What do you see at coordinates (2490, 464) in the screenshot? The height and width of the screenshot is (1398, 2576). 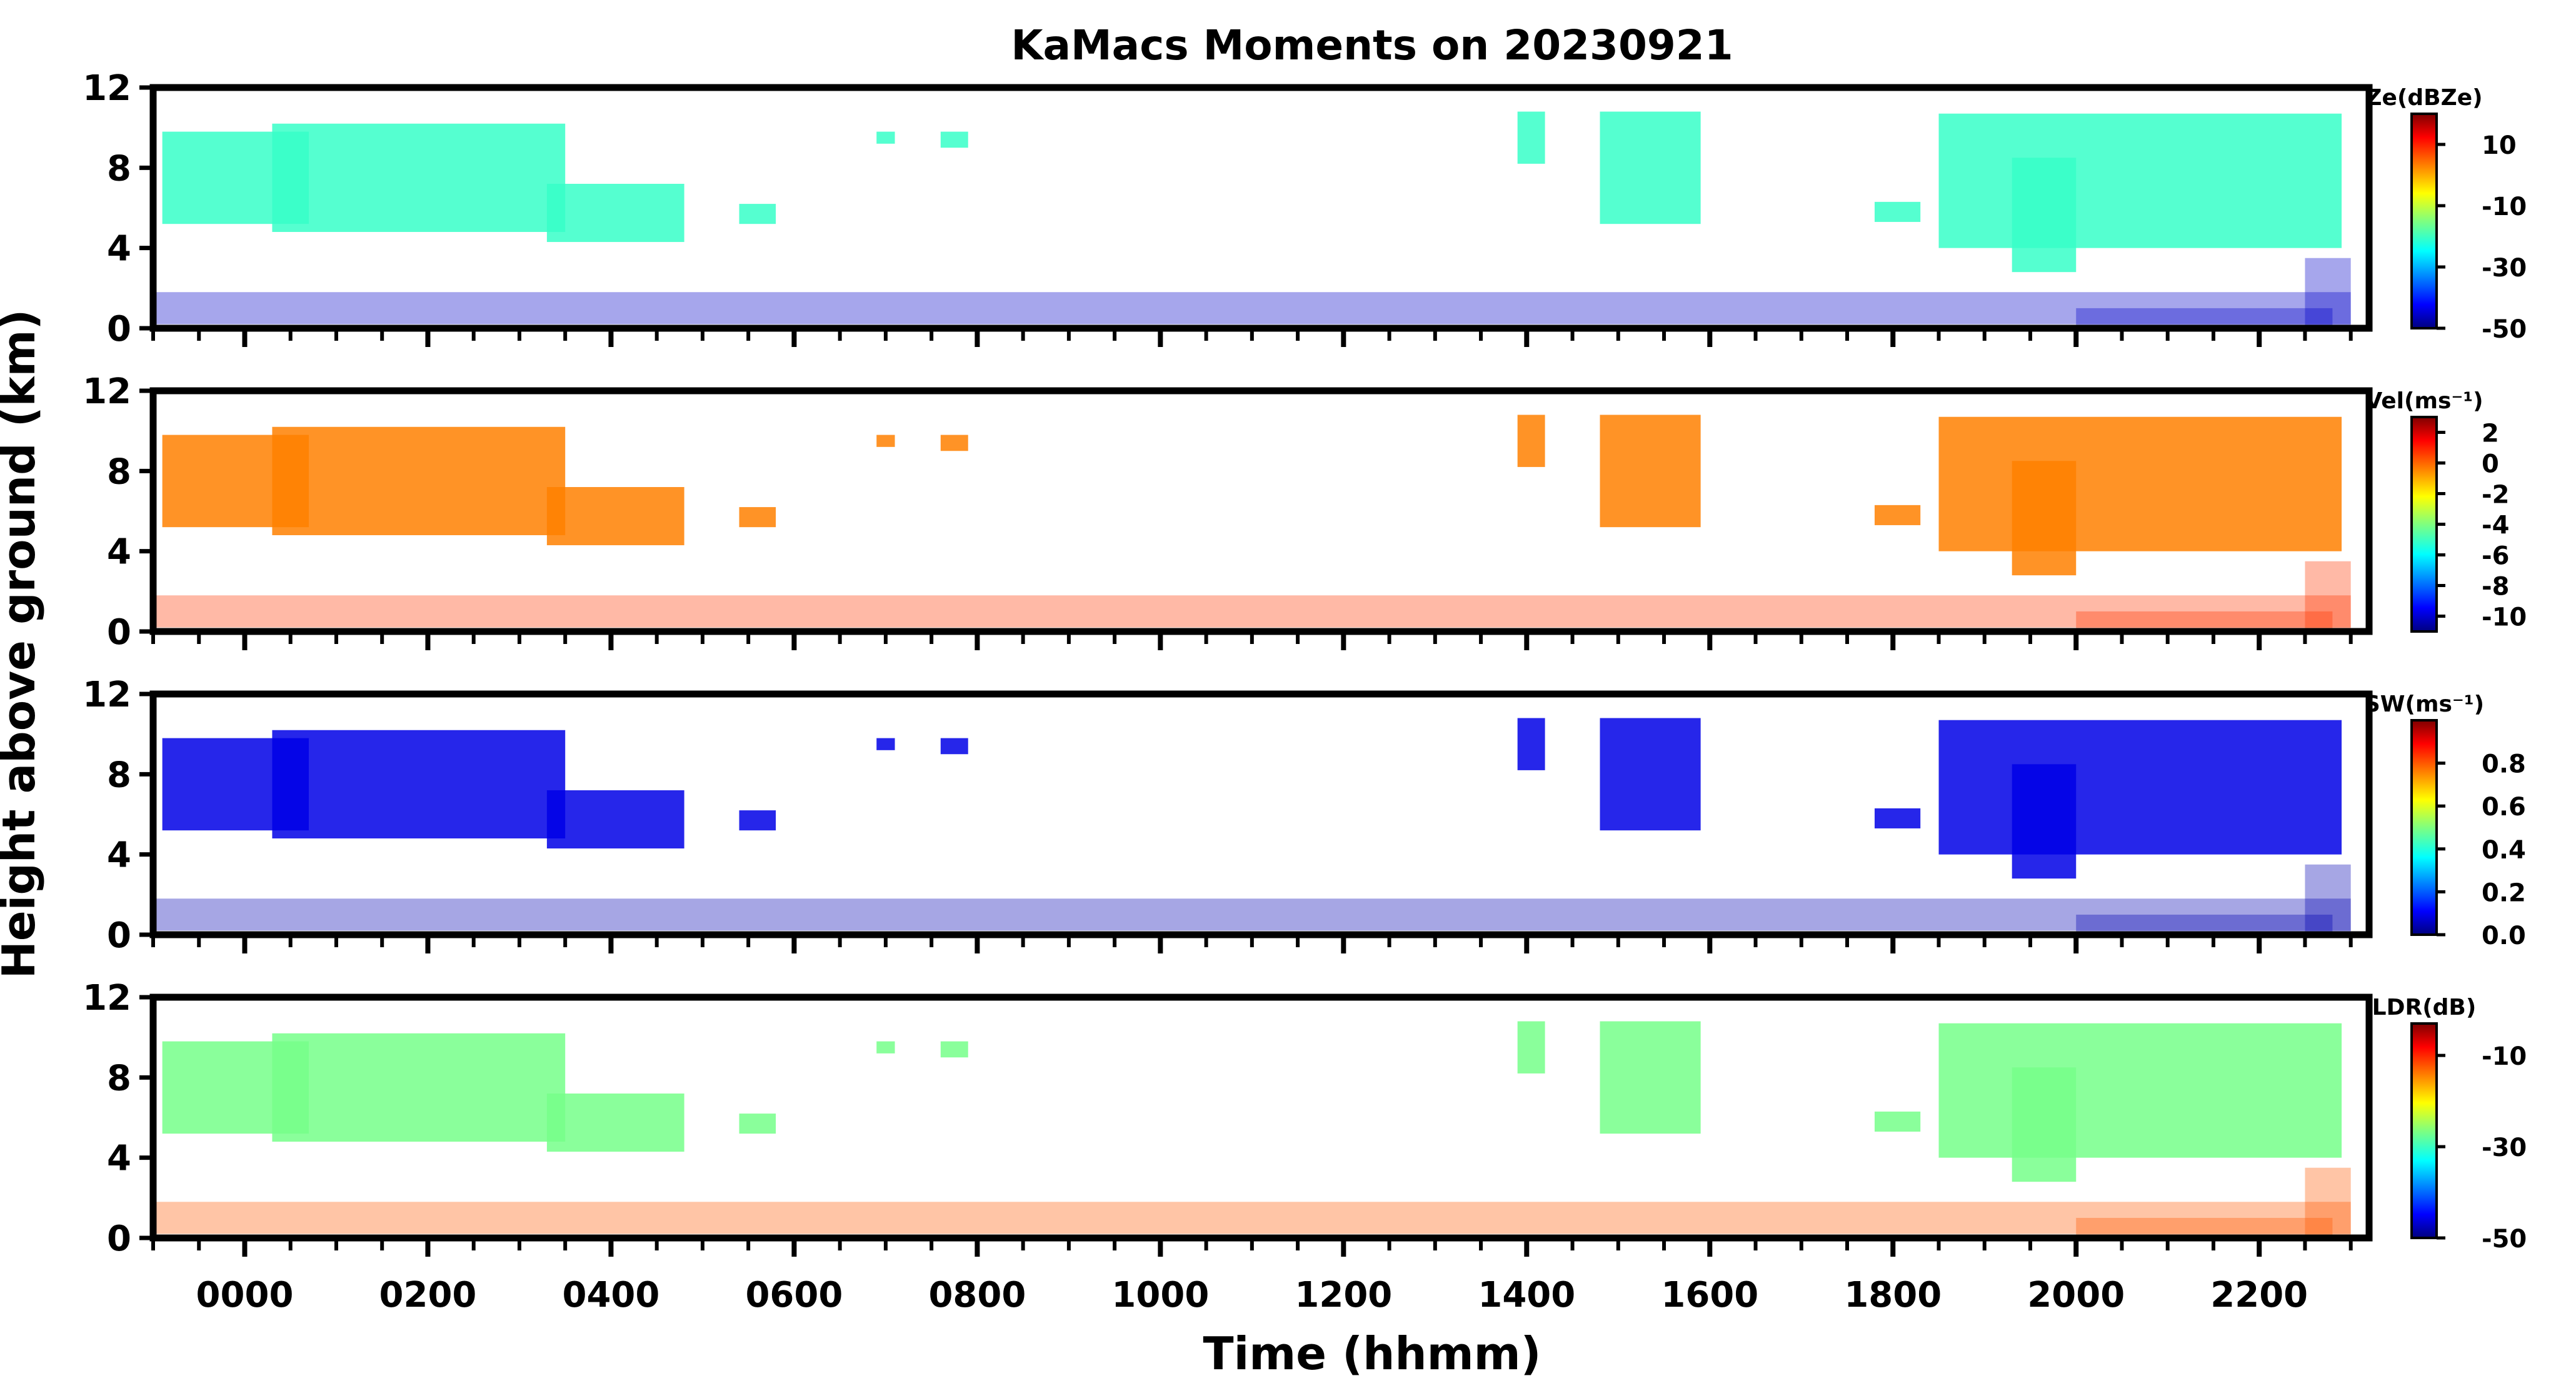 I see `colorbar-tick-label: 0` at bounding box center [2490, 464].